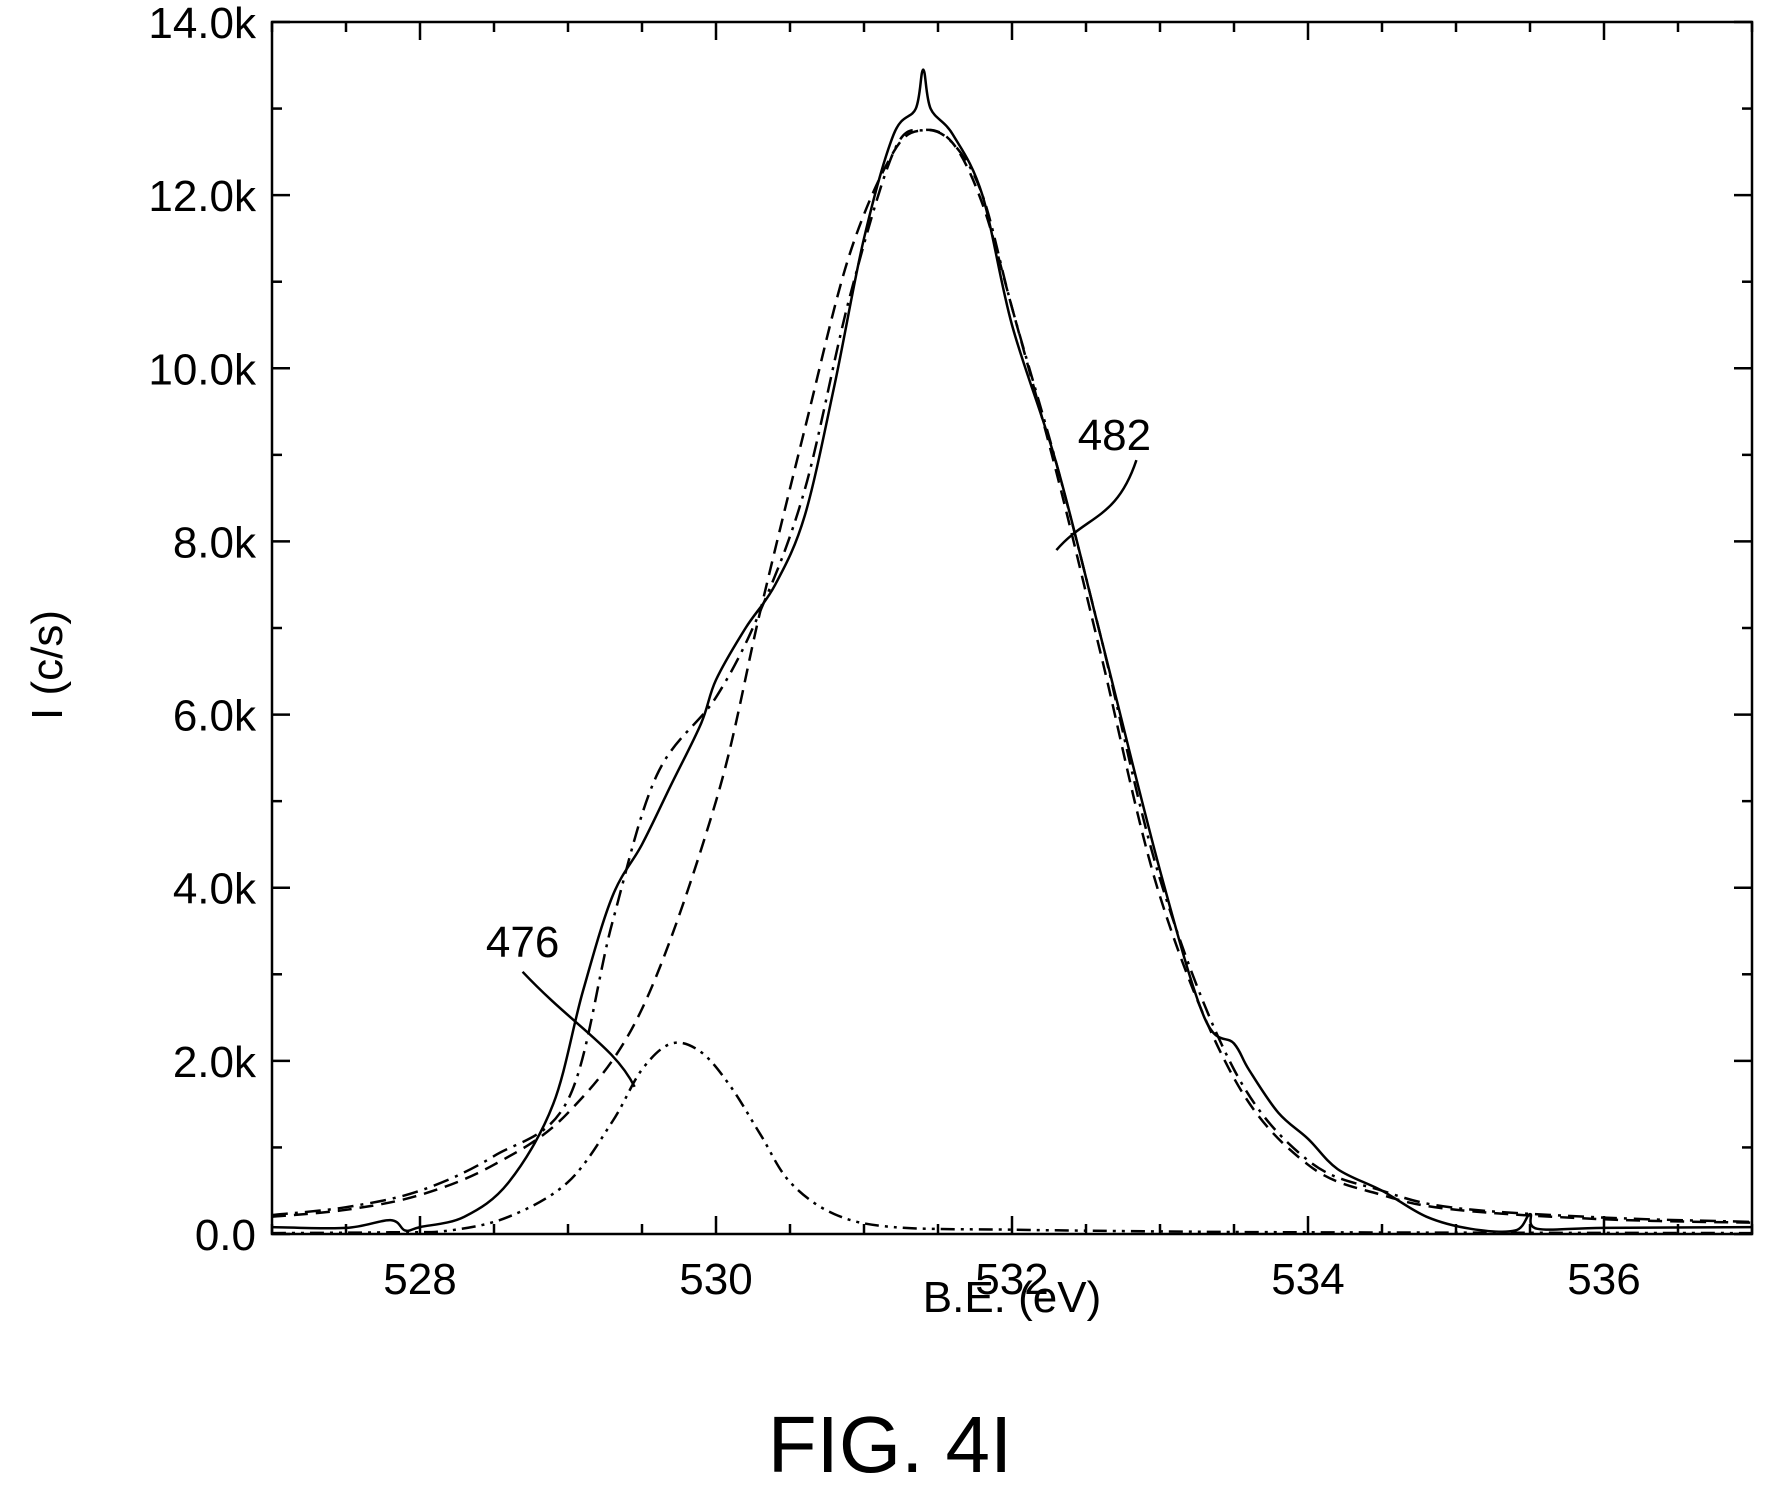  Describe the element at coordinates (202, 24) in the screenshot. I see `y-tick-label: 14.0k` at that location.